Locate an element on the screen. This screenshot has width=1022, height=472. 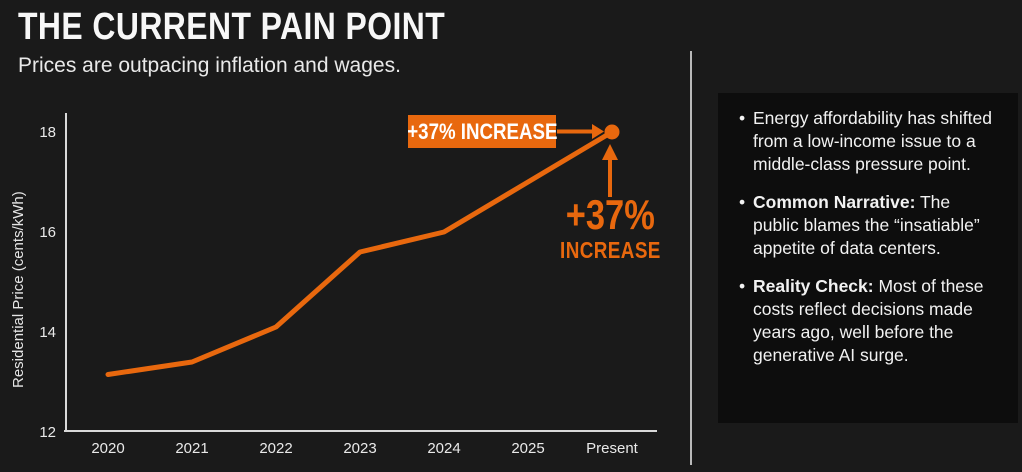
y-tick-label: 16 is located at coordinates (47, 232).